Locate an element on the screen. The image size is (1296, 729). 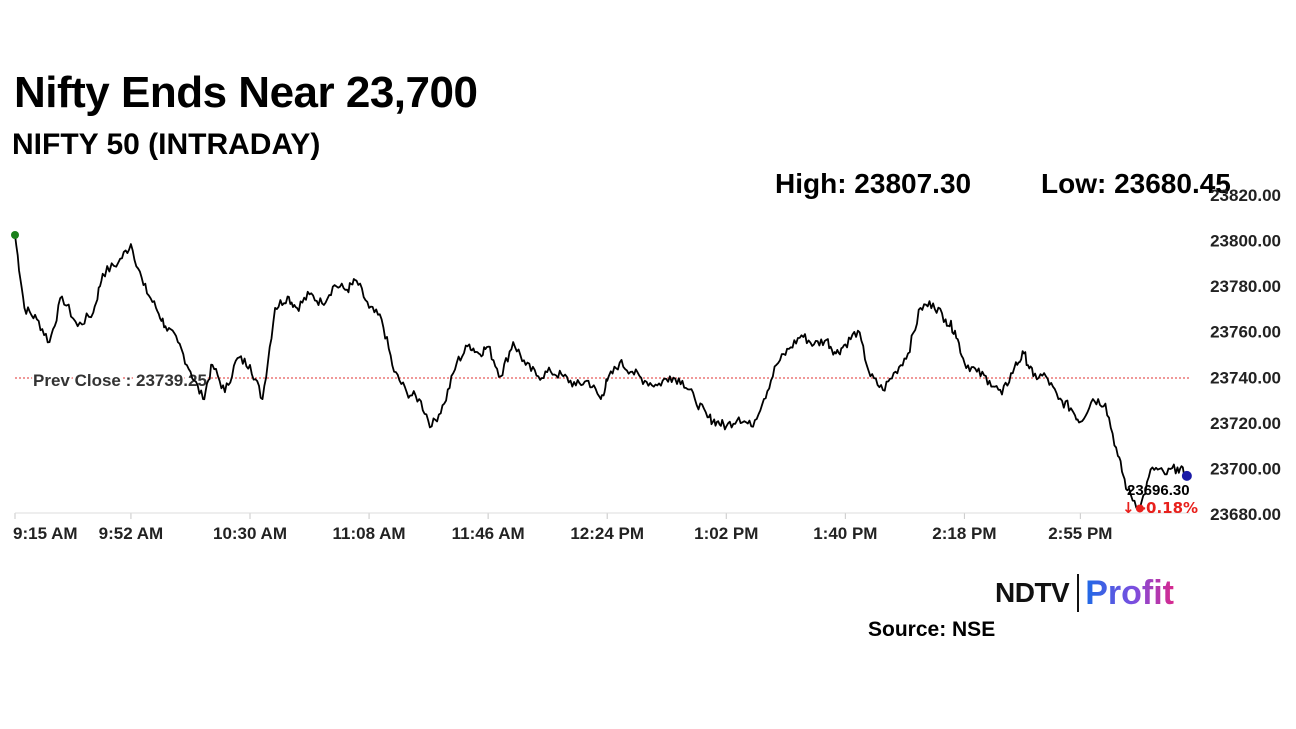
x-tick-label: 9:52 AM is located at coordinates (131, 533).